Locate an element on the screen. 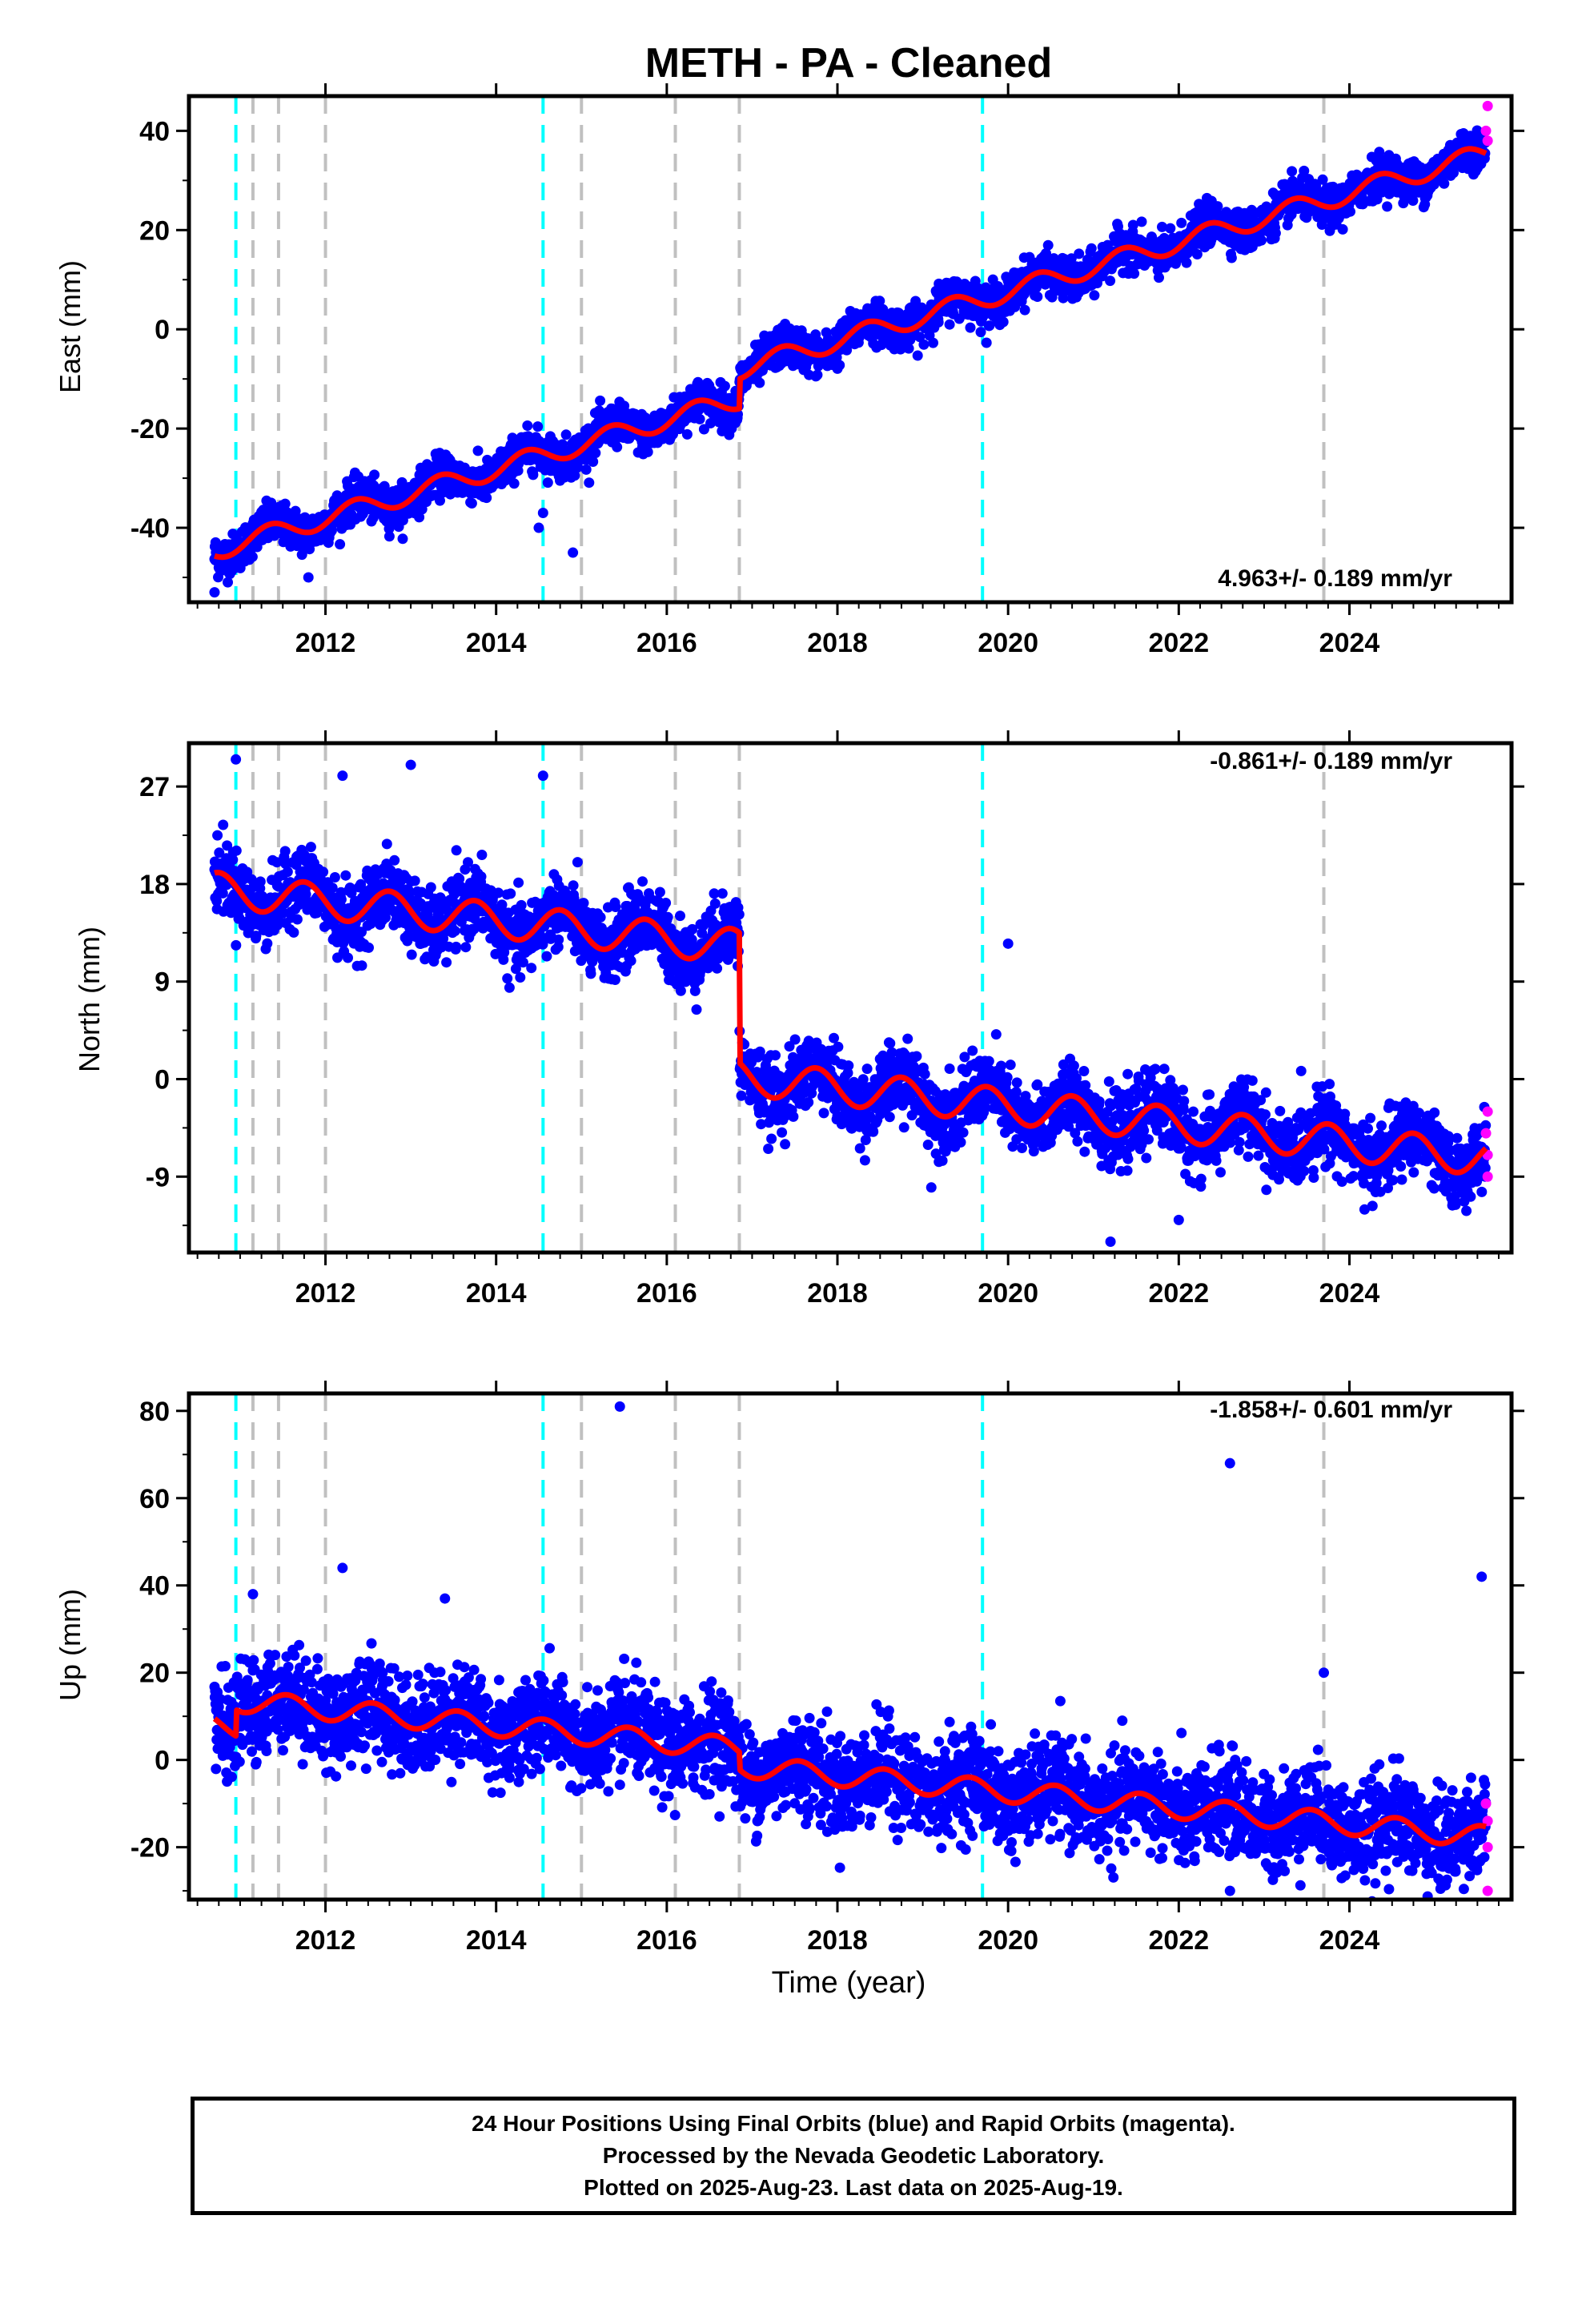 Image resolution: width=1582 pixels, height=2324 pixels. east-xtick-label-3: 2018 is located at coordinates (838, 643).